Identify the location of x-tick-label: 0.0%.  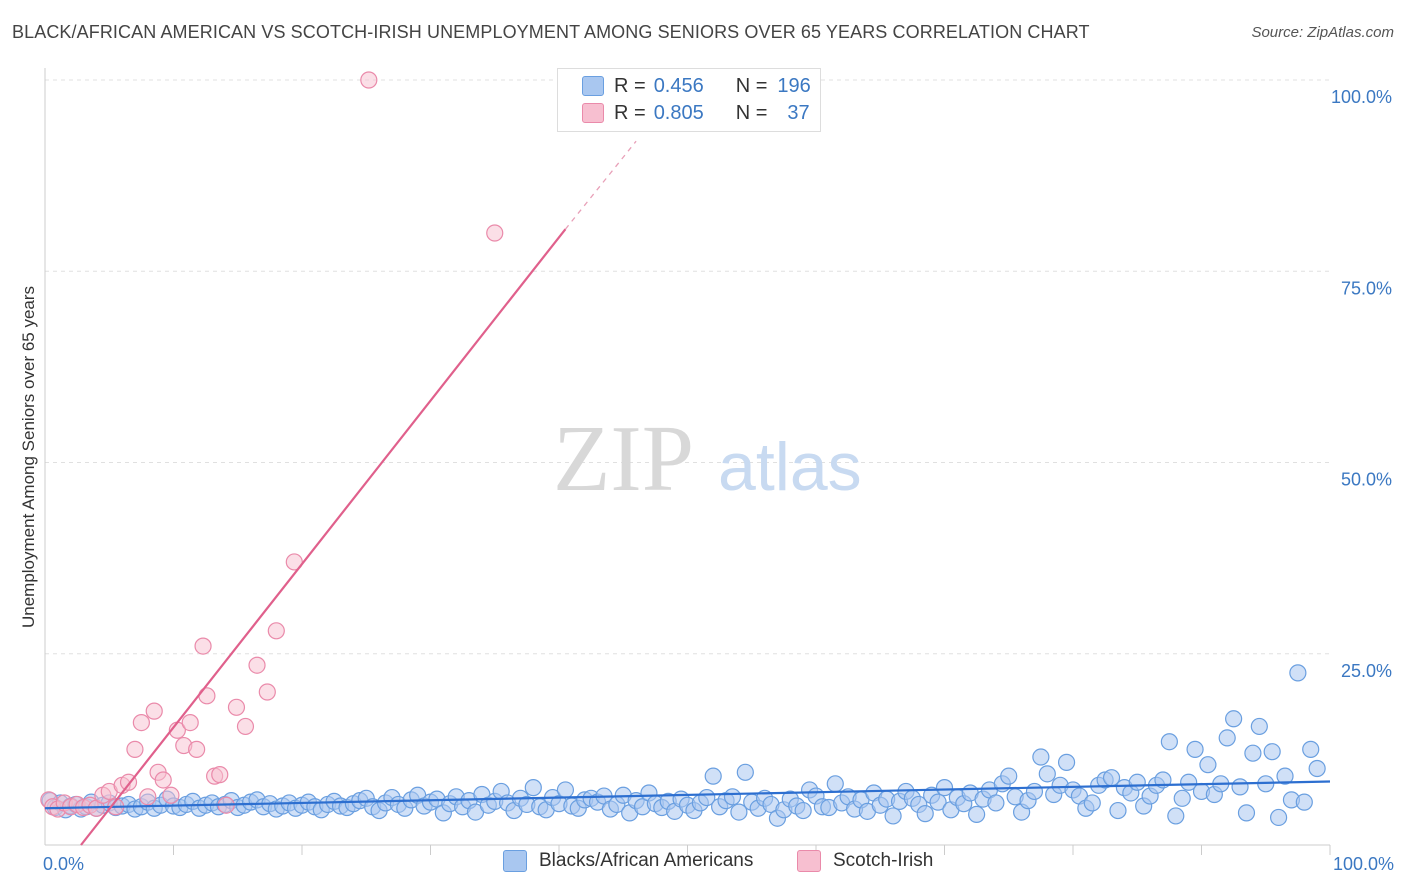
(63, 864).